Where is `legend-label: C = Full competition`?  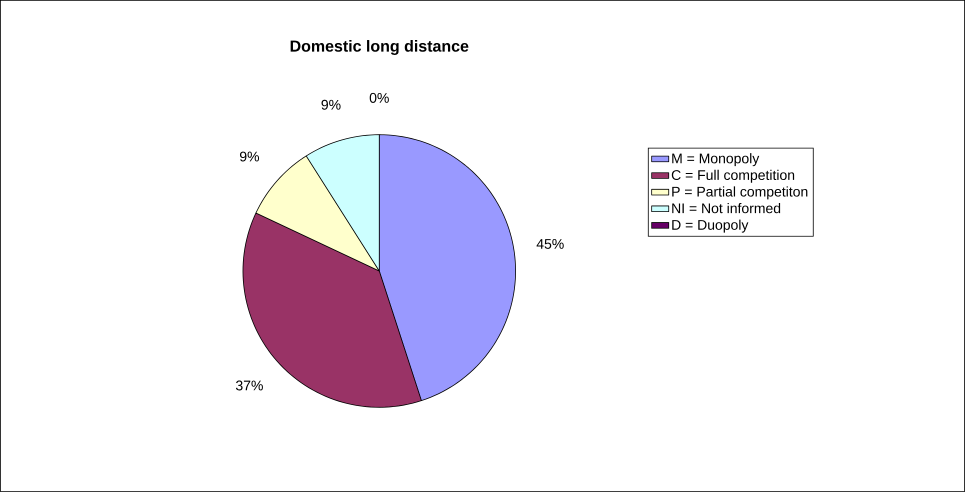
legend-label: C = Full competition is located at coordinates (733, 176).